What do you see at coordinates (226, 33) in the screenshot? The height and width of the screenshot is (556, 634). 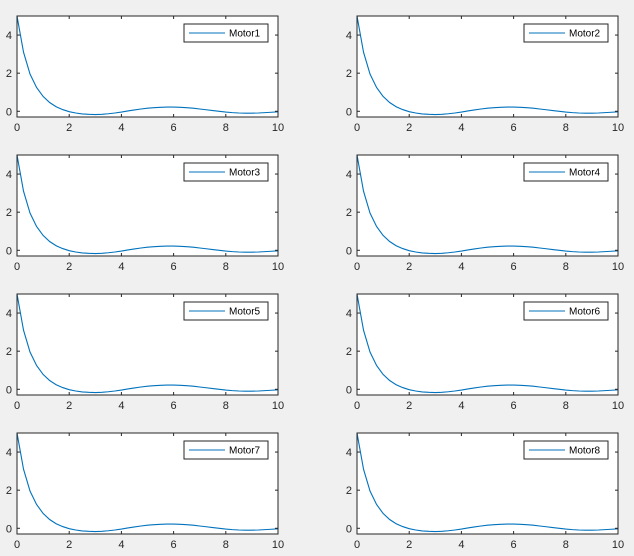 I see `legend: Motor1` at bounding box center [226, 33].